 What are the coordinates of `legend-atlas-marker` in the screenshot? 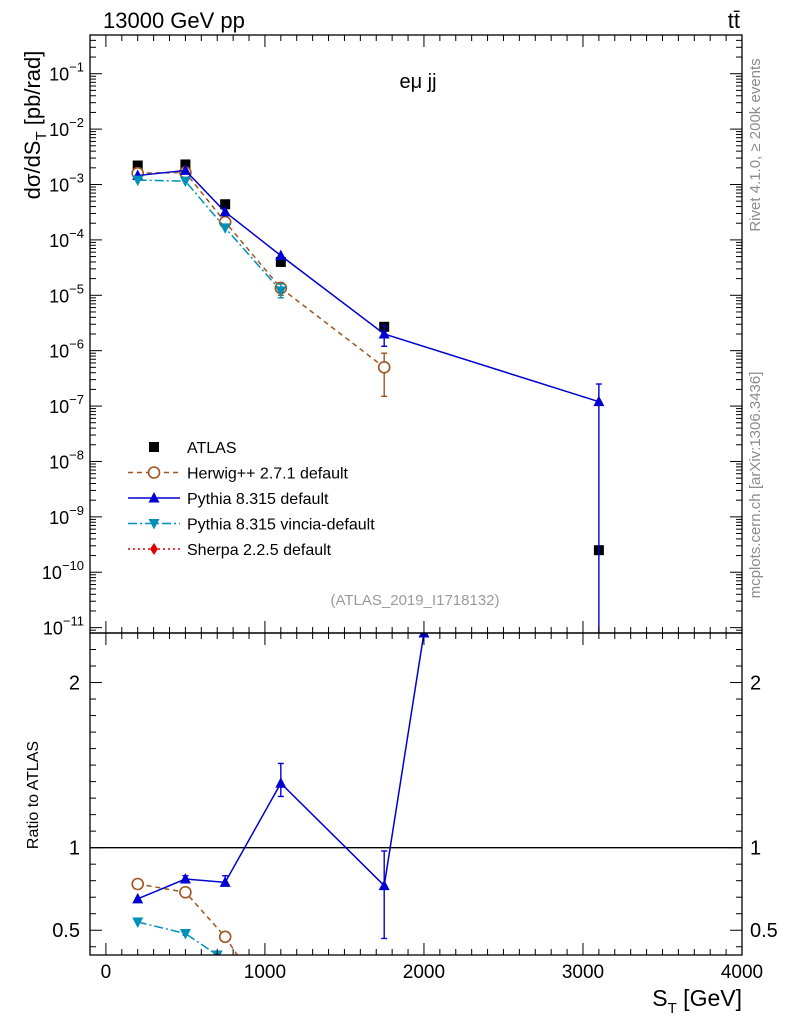 It's located at (154, 447).